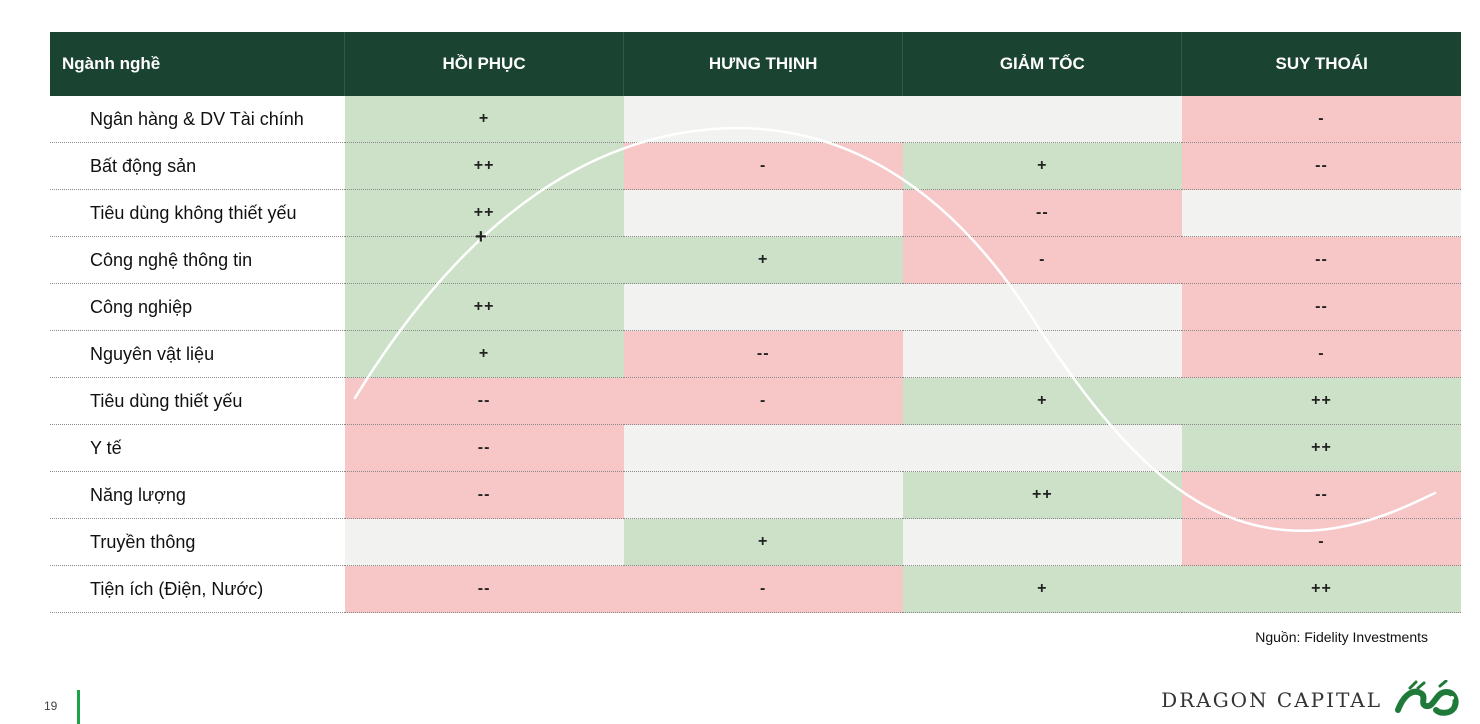  Describe the element at coordinates (763, 64) in the screenshot. I see `header-phase-expansion: HƯNG THỊNH` at that location.